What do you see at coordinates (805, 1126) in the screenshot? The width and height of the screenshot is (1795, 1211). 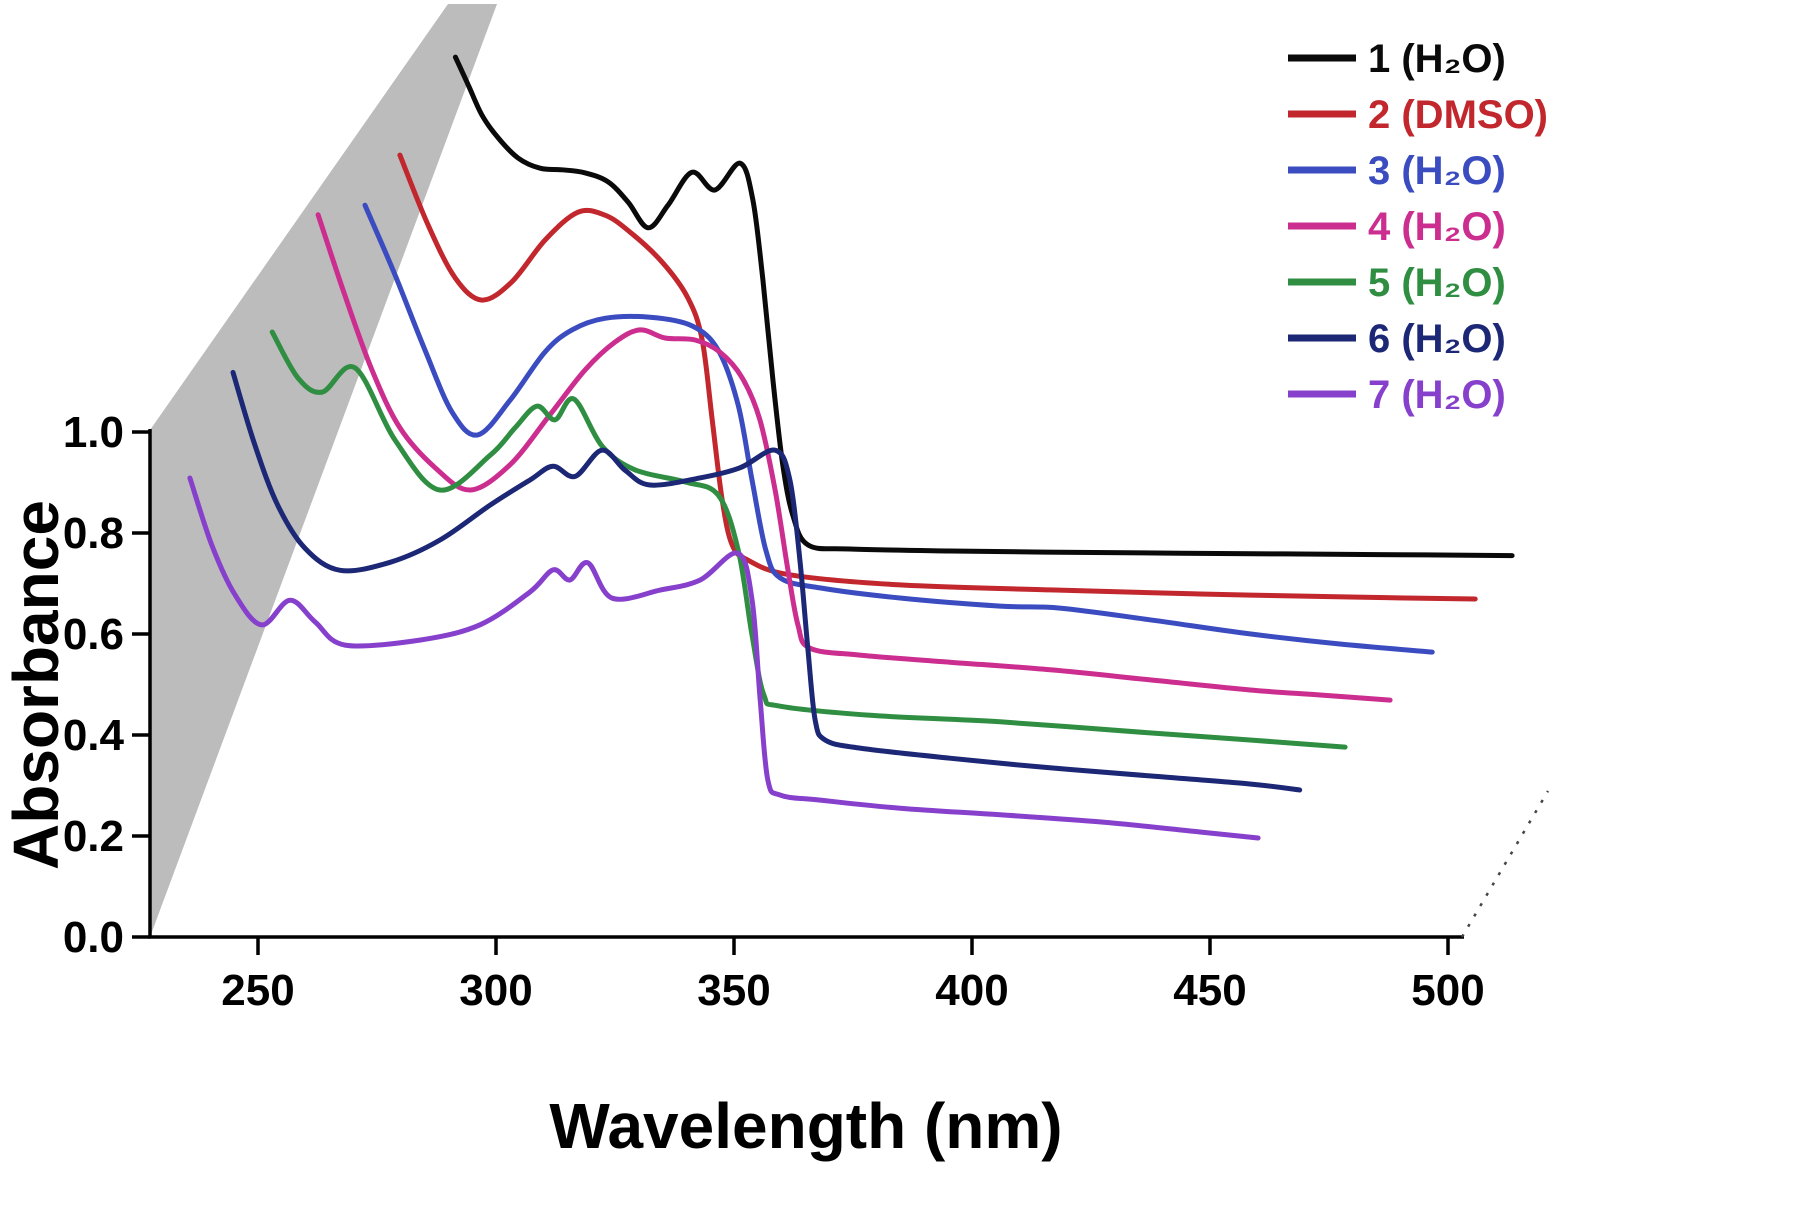 I see `x-axis-title: Wavelength (nm)` at bounding box center [805, 1126].